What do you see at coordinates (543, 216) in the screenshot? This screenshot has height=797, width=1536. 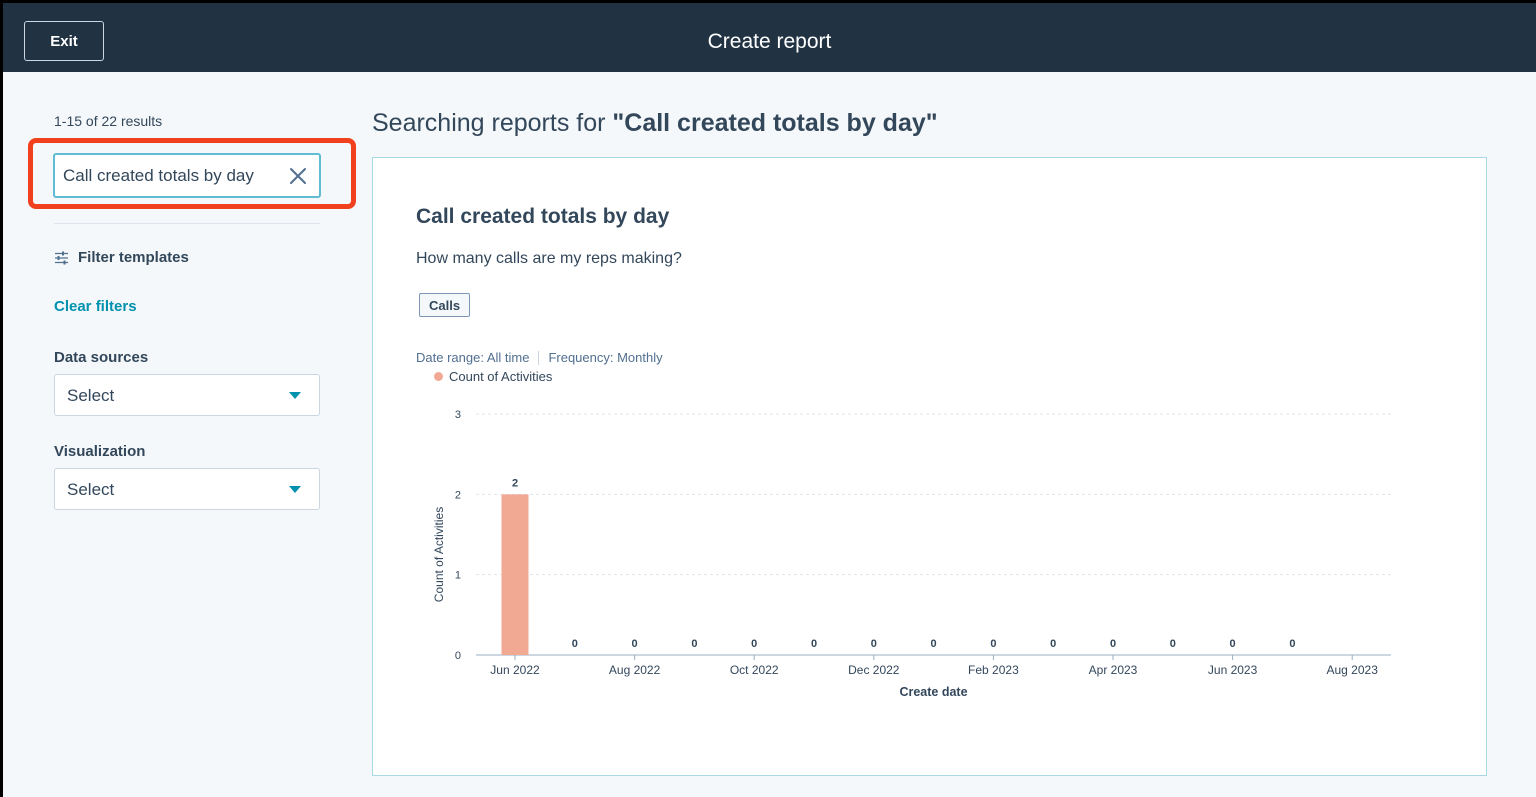 I see `card-title: Call created totals by day` at bounding box center [543, 216].